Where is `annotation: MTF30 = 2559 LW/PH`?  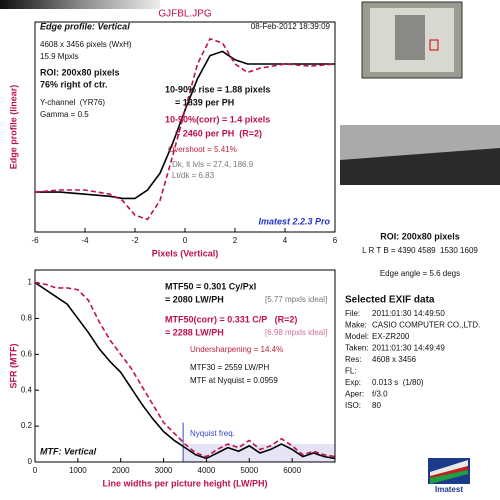
annotation: MTF30 = 2559 LW/PH is located at coordinates (229, 367).